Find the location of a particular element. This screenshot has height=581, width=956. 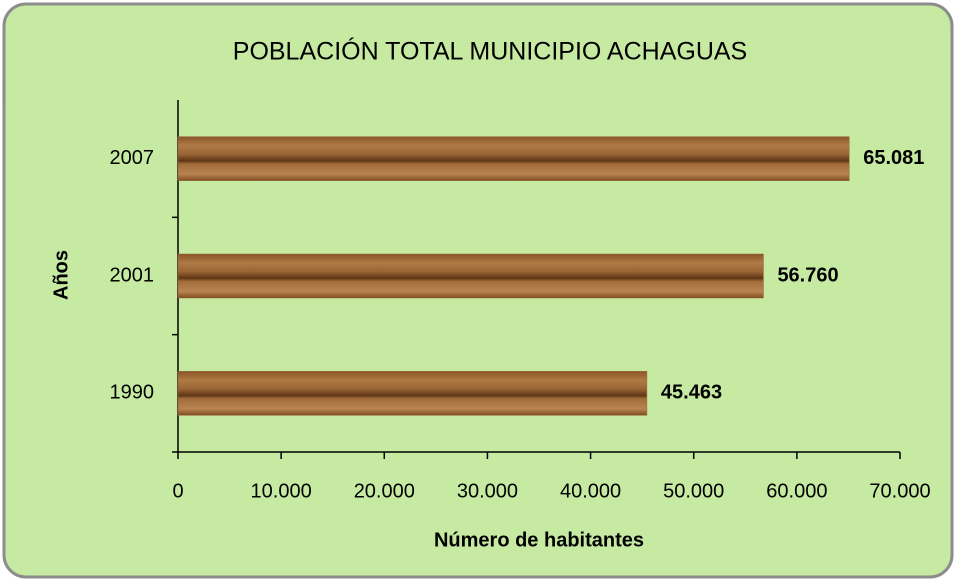

y-tick-label: 2001 is located at coordinates (132, 275).